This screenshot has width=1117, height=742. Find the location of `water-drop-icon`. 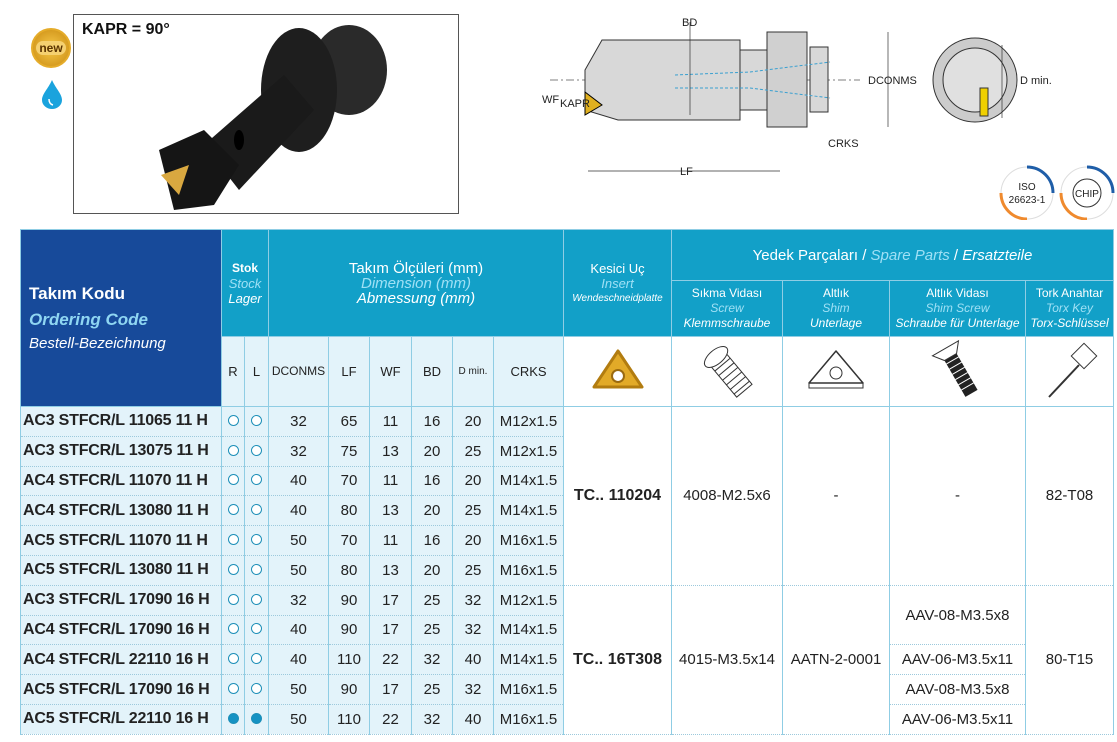

water-drop-icon is located at coordinates (52, 94).